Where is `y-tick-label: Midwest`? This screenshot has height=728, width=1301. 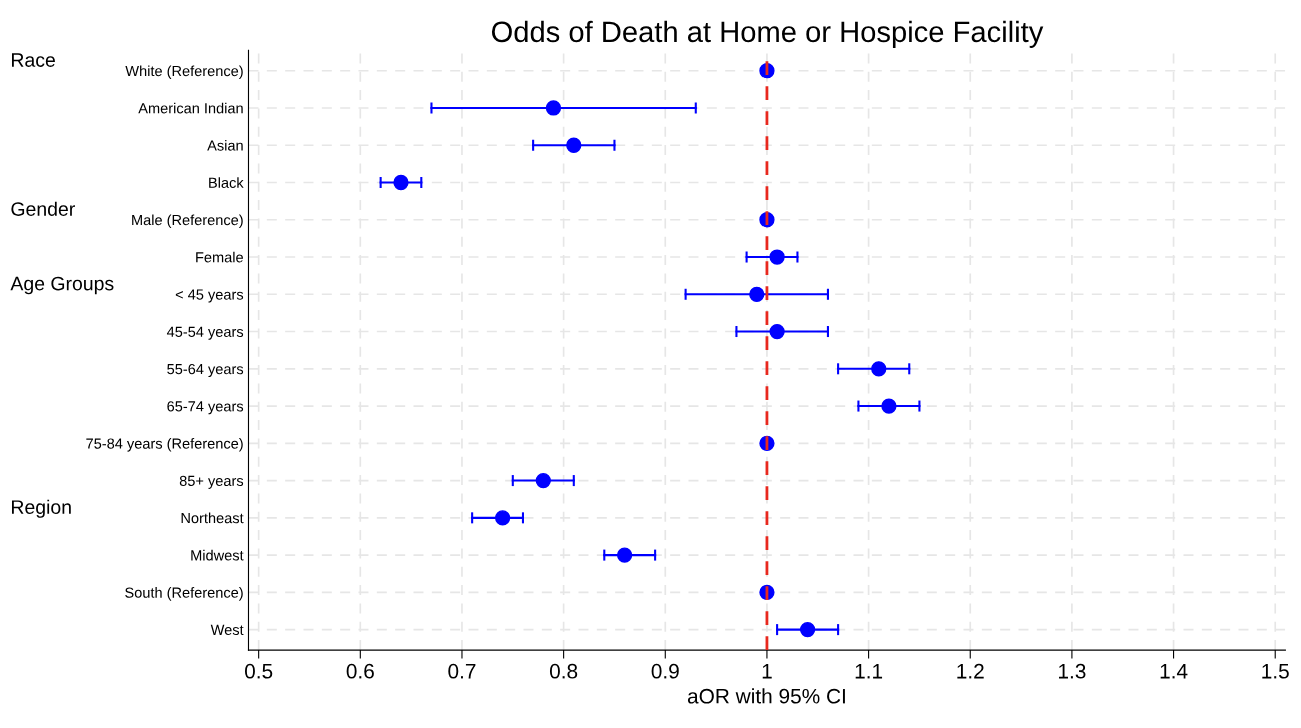 y-tick-label: Midwest is located at coordinates (217, 555).